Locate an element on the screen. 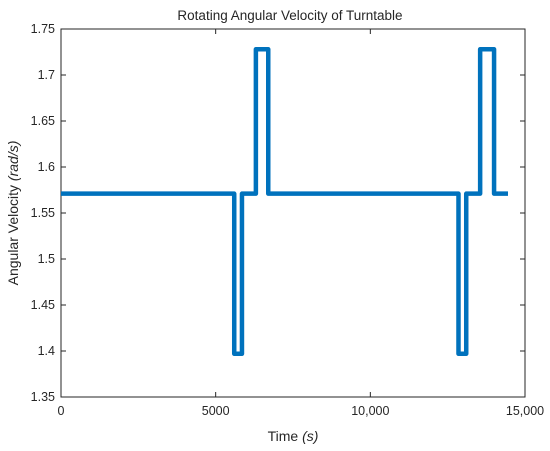 Image resolution: width=550 pixels, height=451 pixels. x-tick-label: 5000 is located at coordinates (216, 411).